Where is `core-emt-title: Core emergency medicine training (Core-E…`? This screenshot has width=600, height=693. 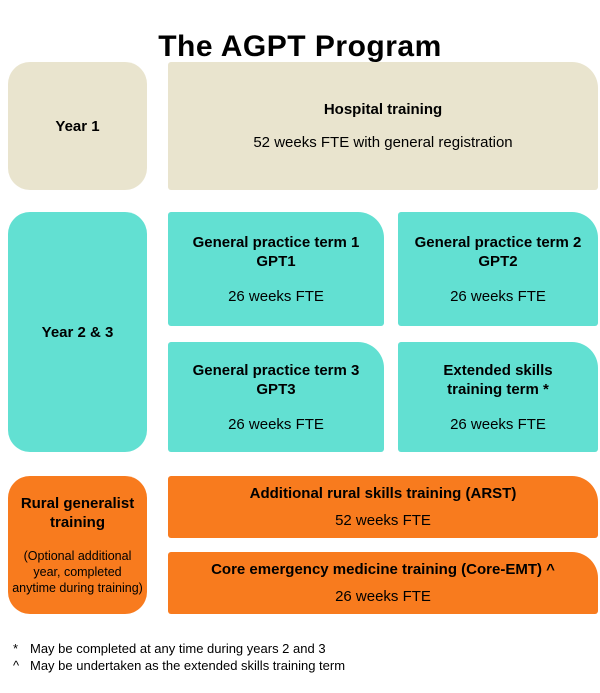
core-emt-title: Core emergency medicine training (Core-E… is located at coordinates (383, 569).